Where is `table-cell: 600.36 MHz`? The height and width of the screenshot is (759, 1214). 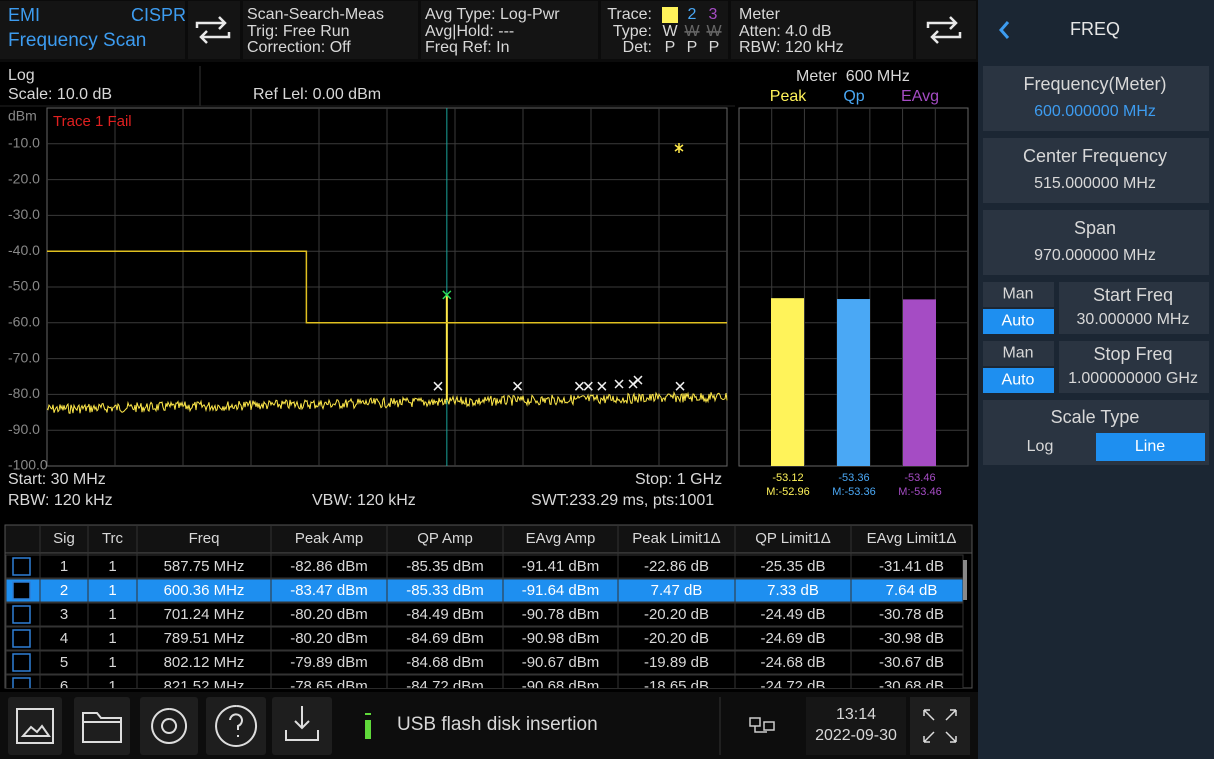
table-cell: 600.36 MHz is located at coordinates (204, 590).